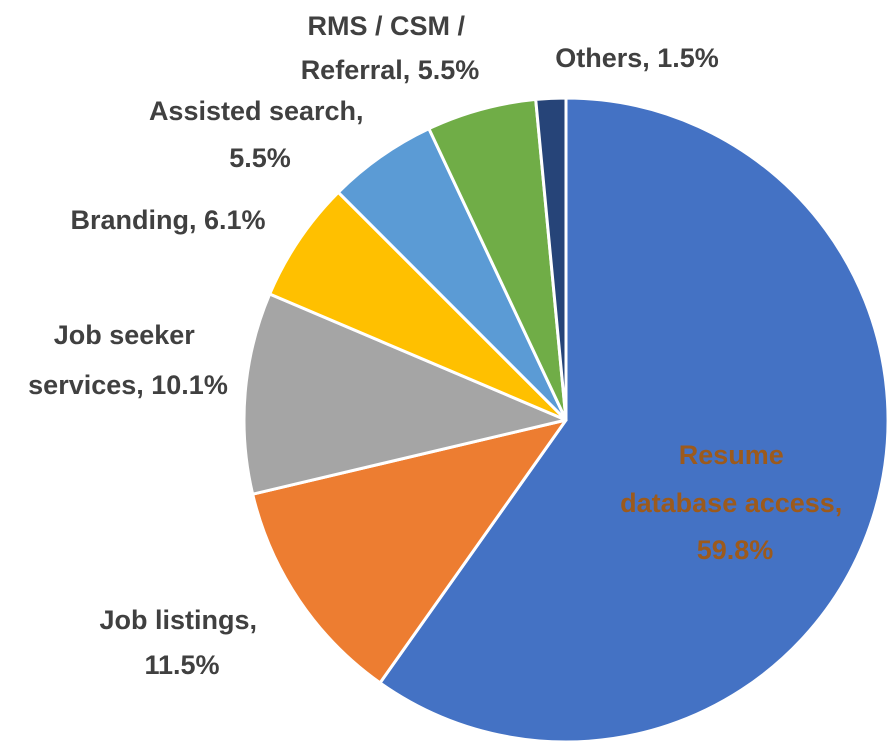  What do you see at coordinates (181, 620) in the screenshot?
I see `label-line: Job listings,` at bounding box center [181, 620].